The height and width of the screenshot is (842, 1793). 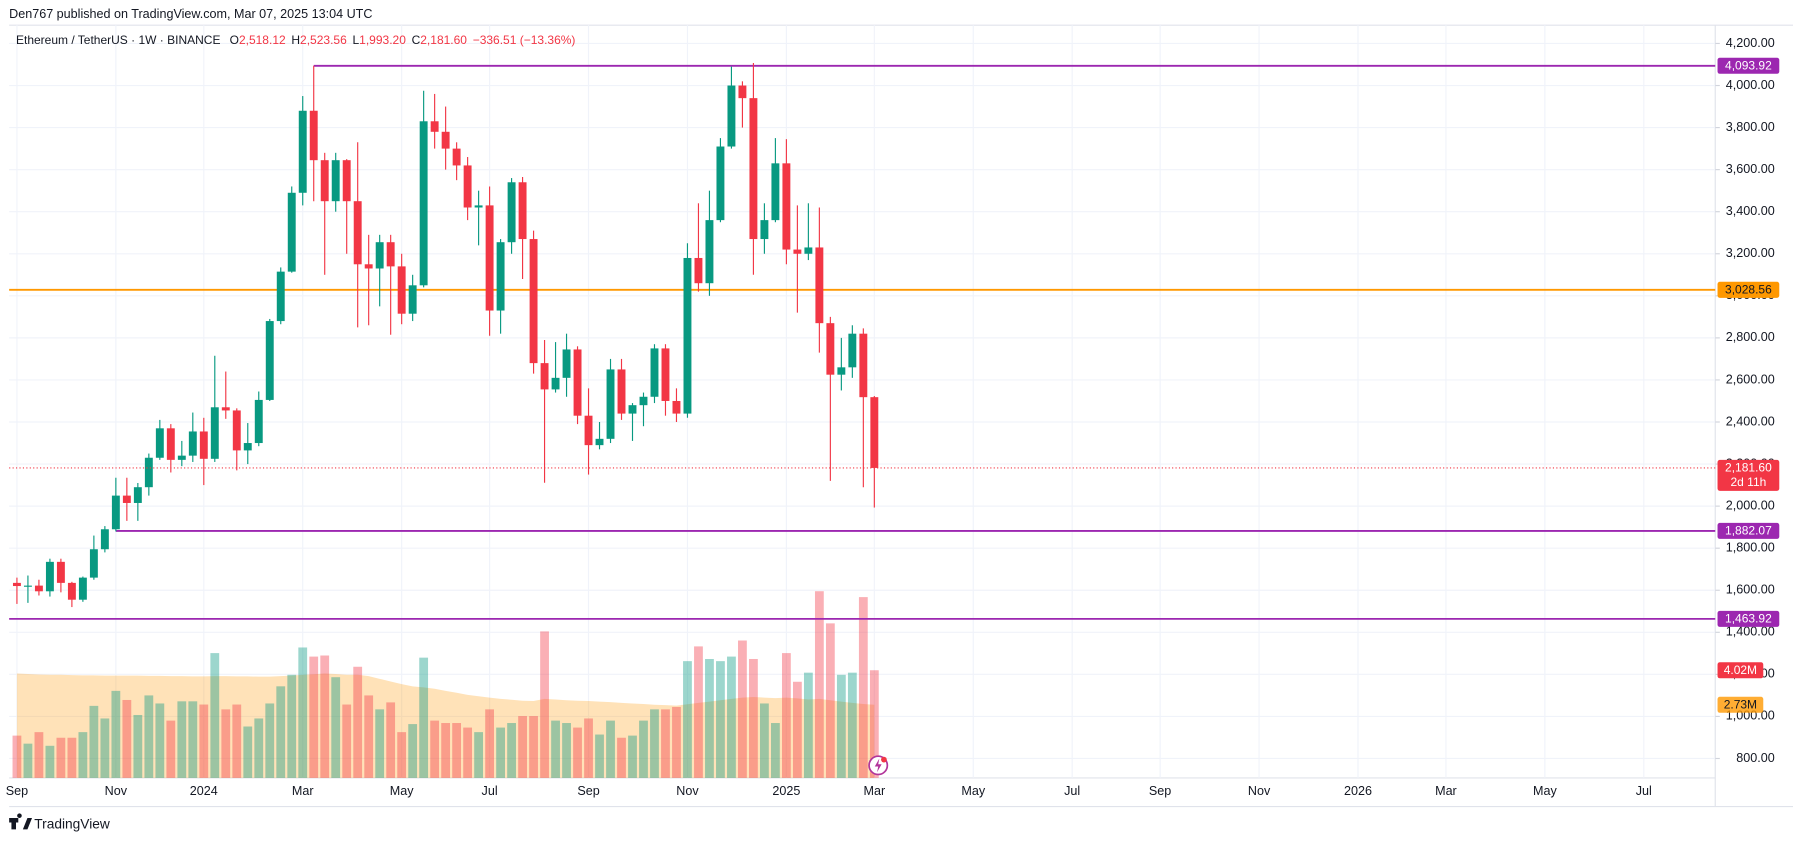 I want to click on y-tick-label: 800.00, so click(x=1755, y=758).